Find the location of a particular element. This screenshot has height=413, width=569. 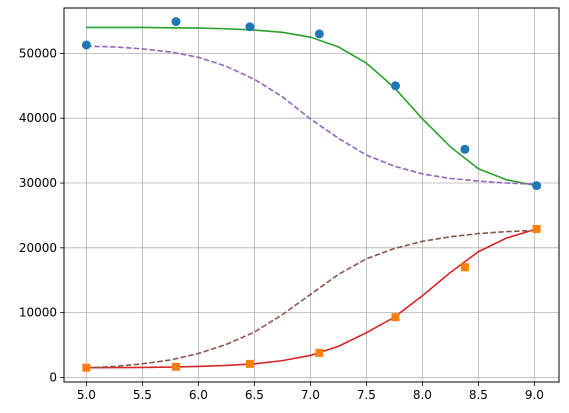

x-tick-label: 9.0 is located at coordinates (534, 395).